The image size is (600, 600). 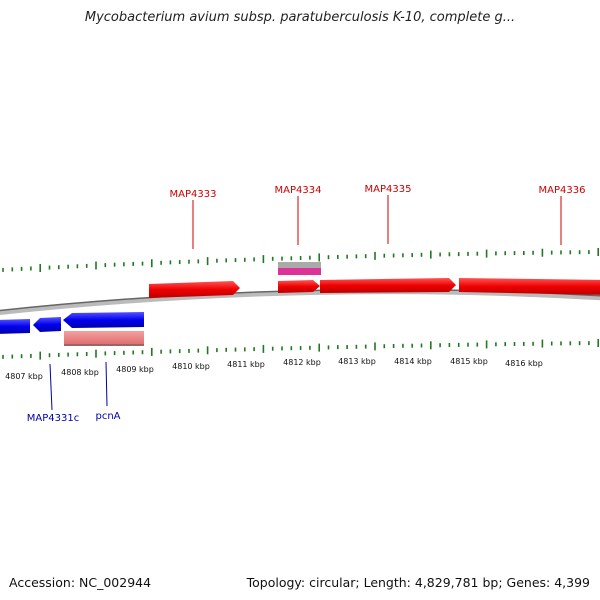 I want to click on kbp-label: 4809 kbp, so click(x=135, y=369).